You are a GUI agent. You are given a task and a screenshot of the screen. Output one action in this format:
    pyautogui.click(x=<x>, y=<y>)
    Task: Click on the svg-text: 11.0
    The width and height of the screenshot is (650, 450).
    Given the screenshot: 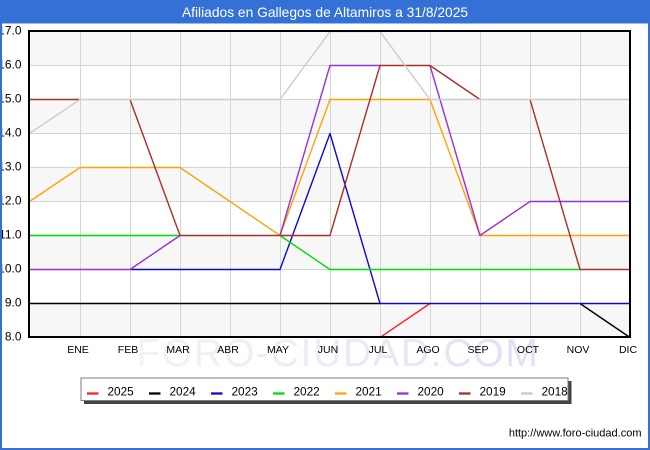 What is the action you would take?
    pyautogui.click(x=11, y=235)
    